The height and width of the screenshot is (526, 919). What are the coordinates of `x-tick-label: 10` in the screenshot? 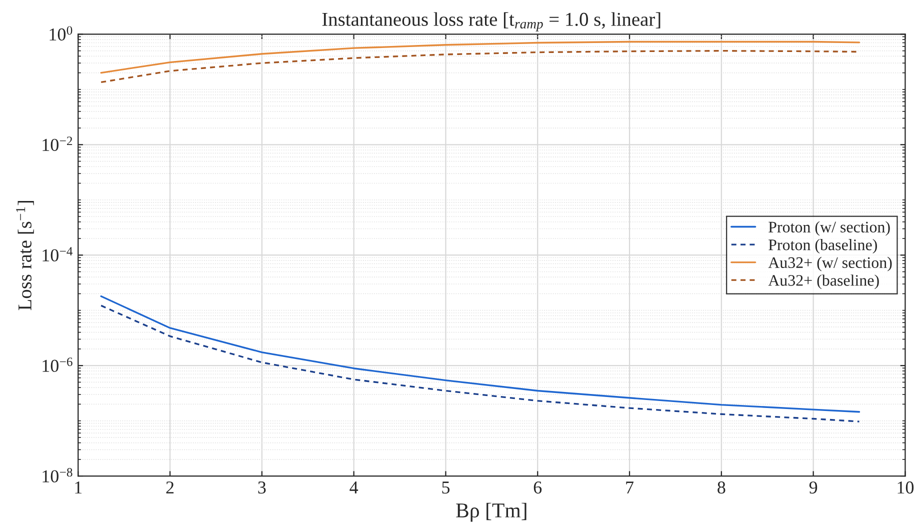 It's located at (906, 487).